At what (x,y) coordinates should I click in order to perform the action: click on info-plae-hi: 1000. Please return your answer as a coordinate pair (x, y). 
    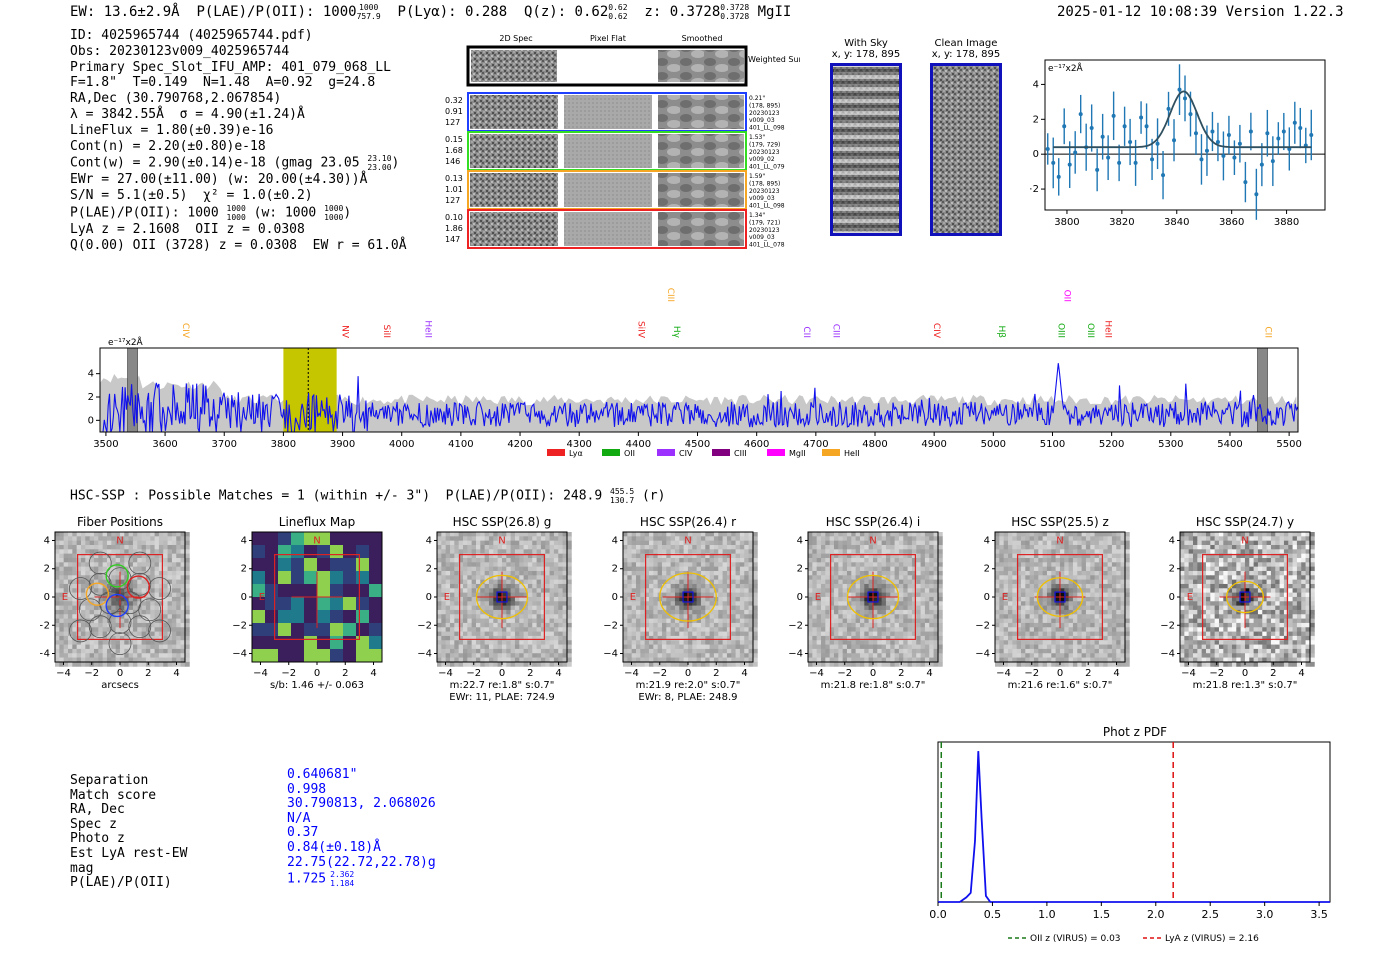
    Looking at the image, I should click on (236, 208).